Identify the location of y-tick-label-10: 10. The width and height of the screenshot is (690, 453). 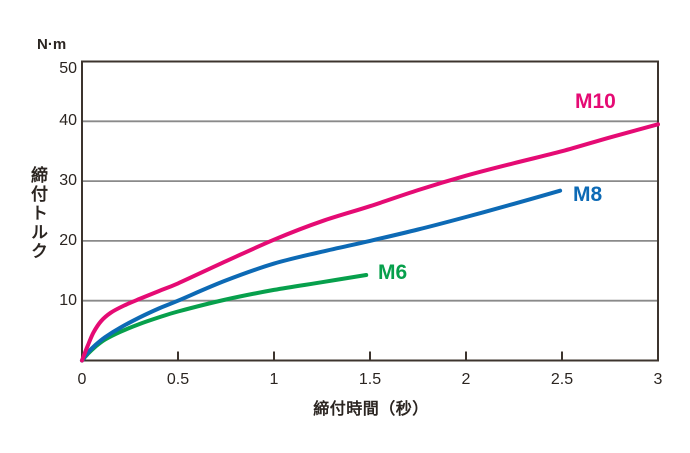
(68, 300).